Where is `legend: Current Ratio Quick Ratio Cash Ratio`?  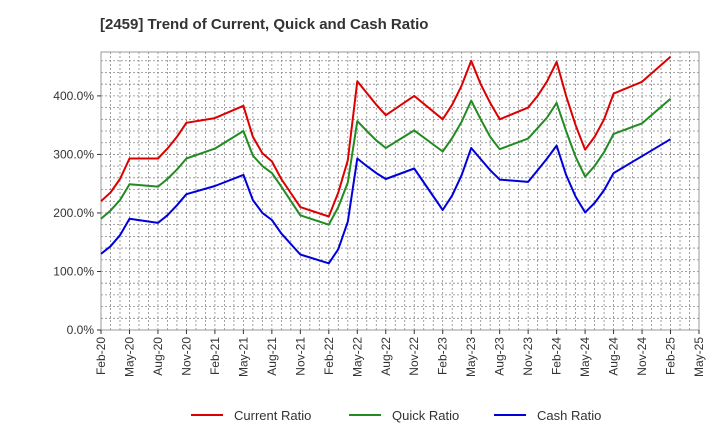 legend: Current Ratio Quick Ratio Cash Ratio is located at coordinates (396, 415).